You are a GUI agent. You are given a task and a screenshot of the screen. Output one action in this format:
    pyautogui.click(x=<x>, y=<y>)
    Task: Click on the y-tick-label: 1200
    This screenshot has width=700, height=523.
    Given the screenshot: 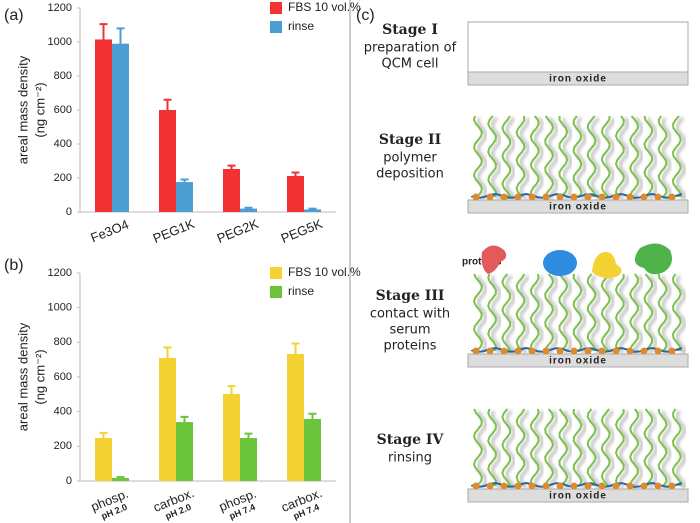 What is the action you would take?
    pyautogui.click(x=60, y=8)
    